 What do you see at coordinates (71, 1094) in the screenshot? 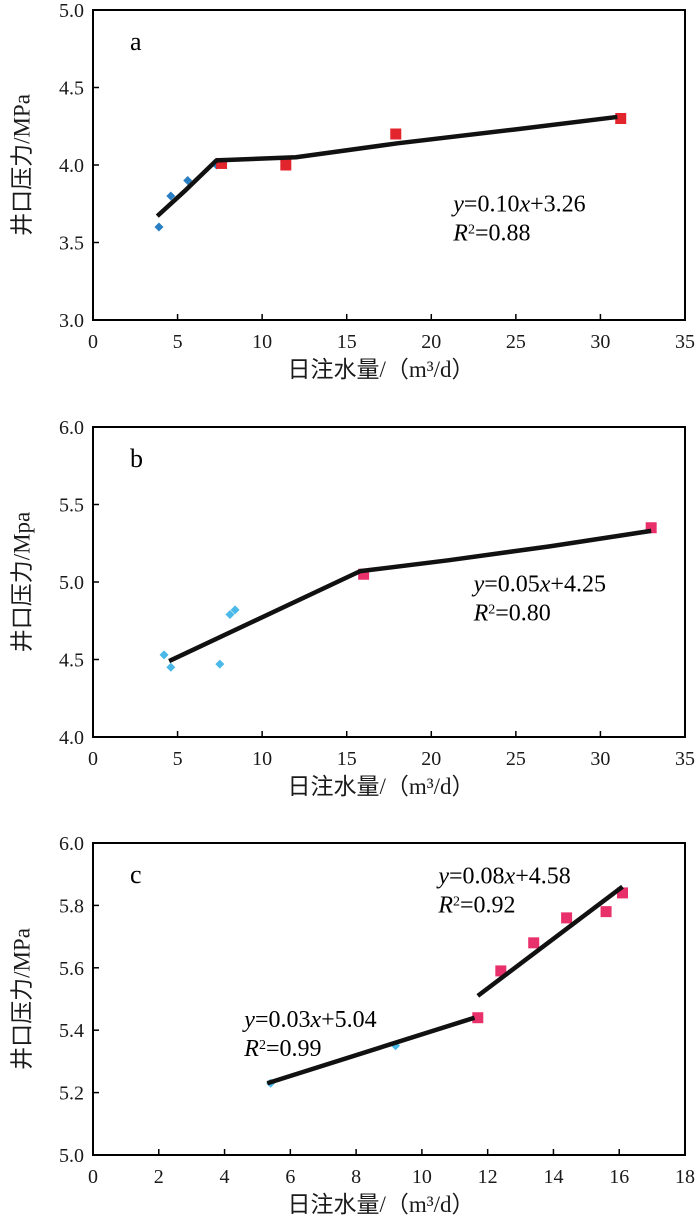
I see `y-tick-label: 5.2` at bounding box center [71, 1094].